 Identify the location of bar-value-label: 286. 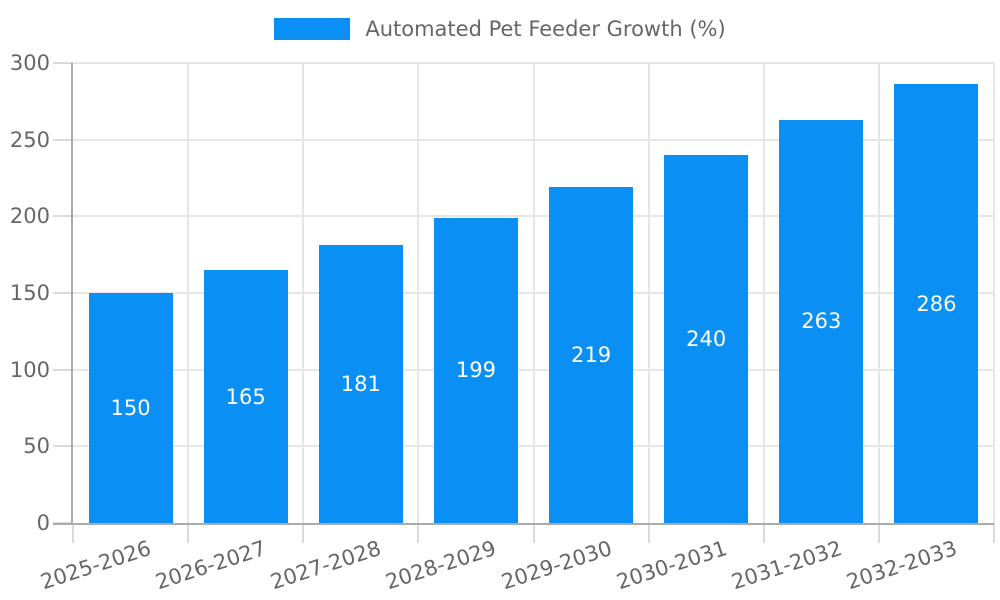
(936, 303).